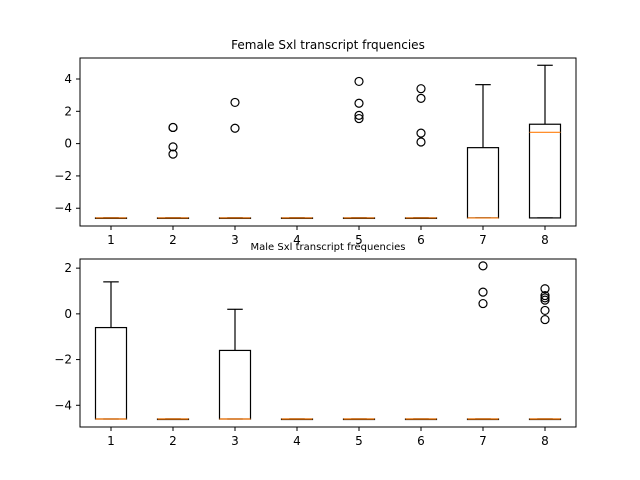 Image resolution: width=640 pixels, height=480 pixels. Describe the element at coordinates (545, 171) in the screenshot. I see `box-body` at that location.